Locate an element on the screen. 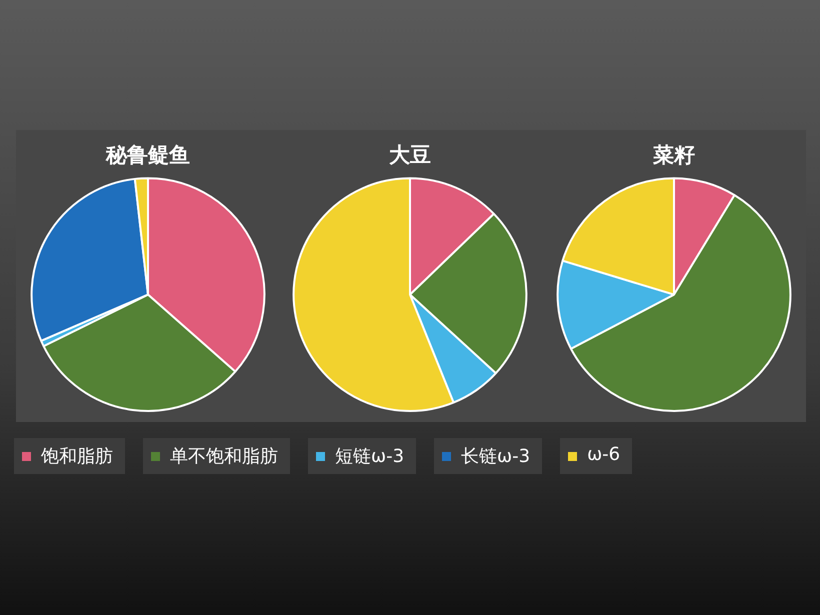  legend-label: 单不饱和脂肪 is located at coordinates (224, 456).